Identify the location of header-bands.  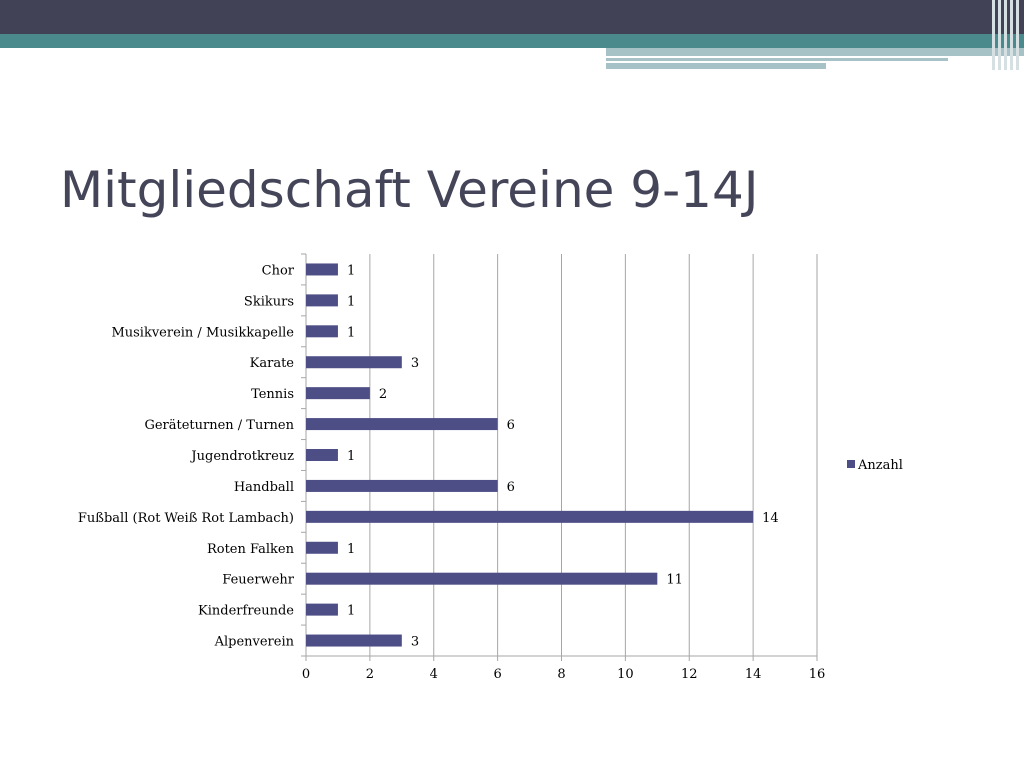
(512, 35).